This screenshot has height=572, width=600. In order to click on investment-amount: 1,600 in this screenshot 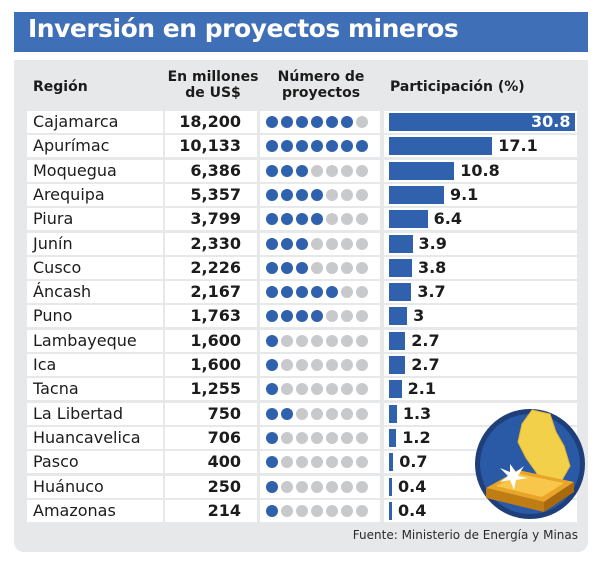, I will do `click(215, 340)`.